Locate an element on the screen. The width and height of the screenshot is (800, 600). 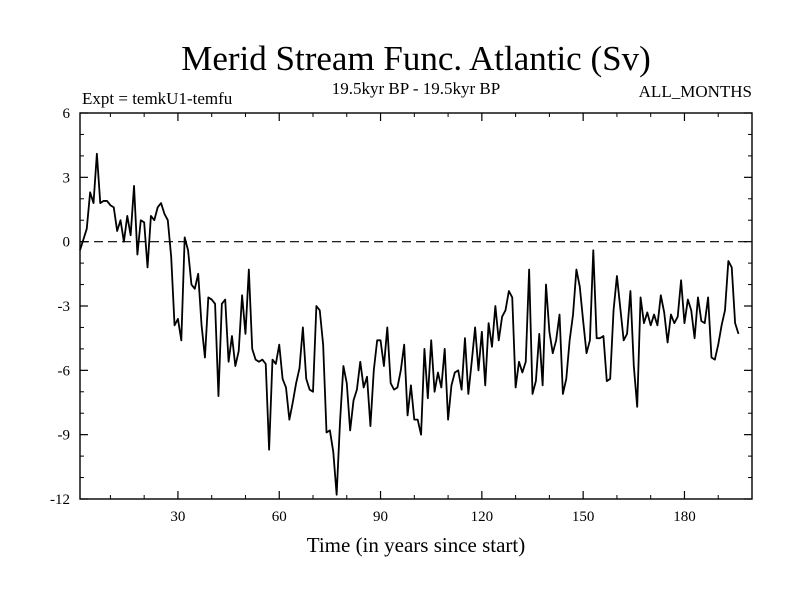
period-label: 19.5kyr BP - 19.5kyr BP is located at coordinates (416, 88).